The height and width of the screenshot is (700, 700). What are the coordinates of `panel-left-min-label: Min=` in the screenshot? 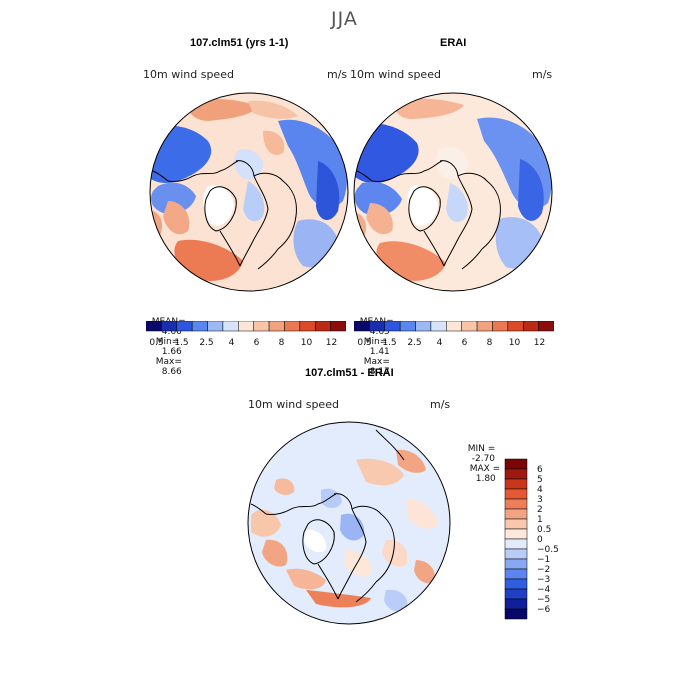 It's located at (167, 342).